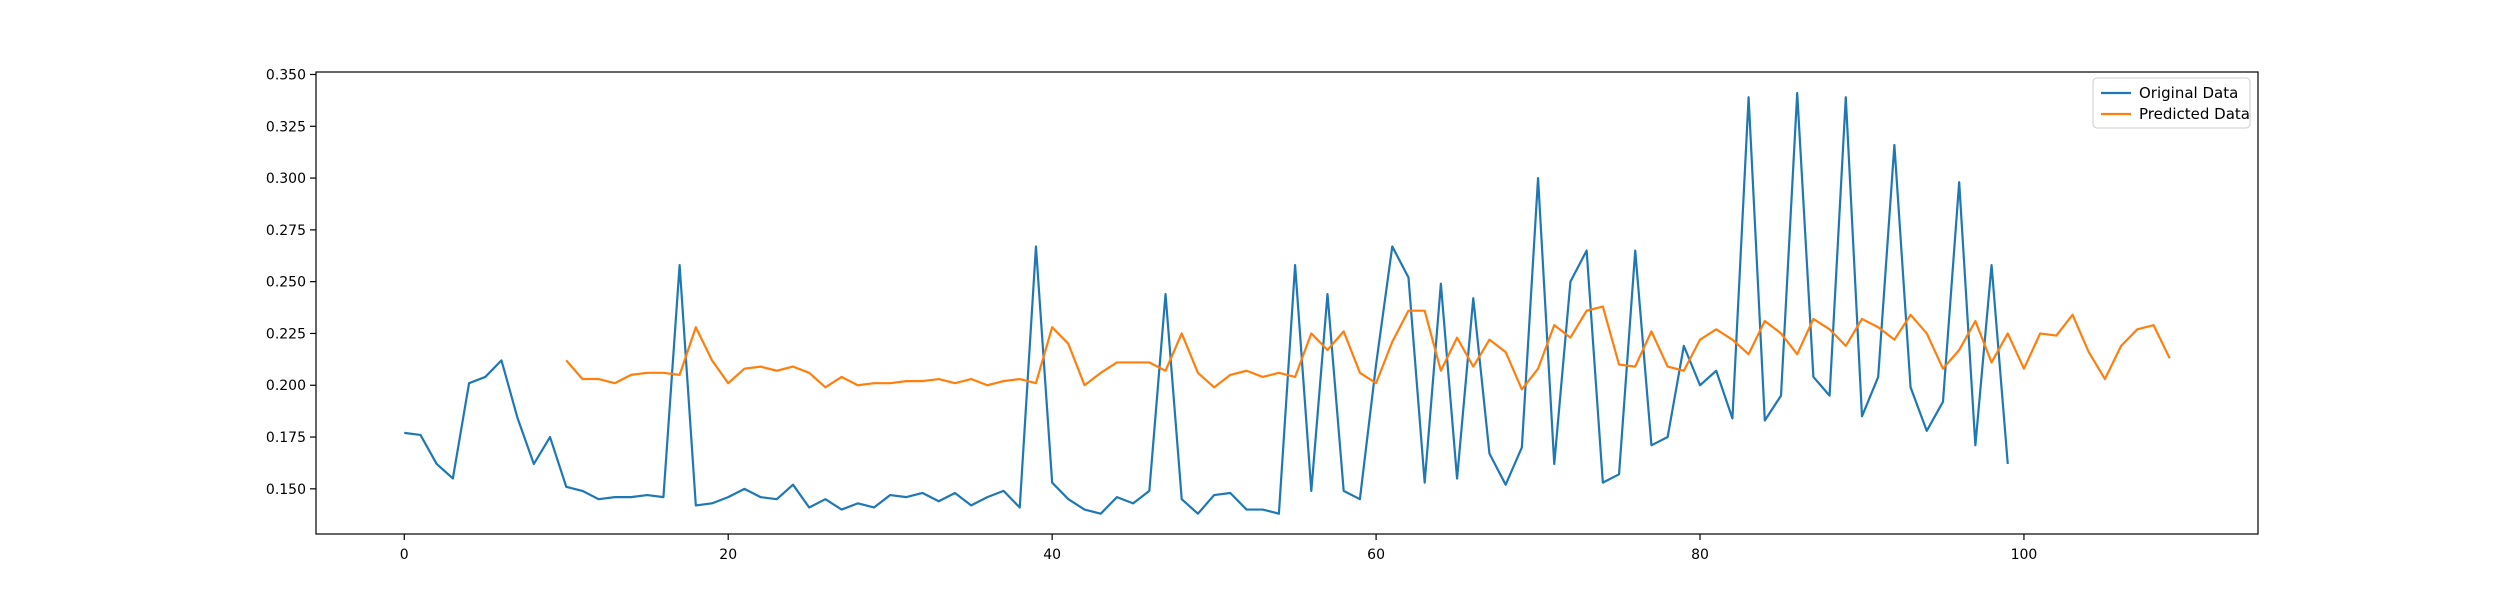  What do you see at coordinates (1376, 555) in the screenshot?
I see `x-tick-label: 60` at bounding box center [1376, 555].